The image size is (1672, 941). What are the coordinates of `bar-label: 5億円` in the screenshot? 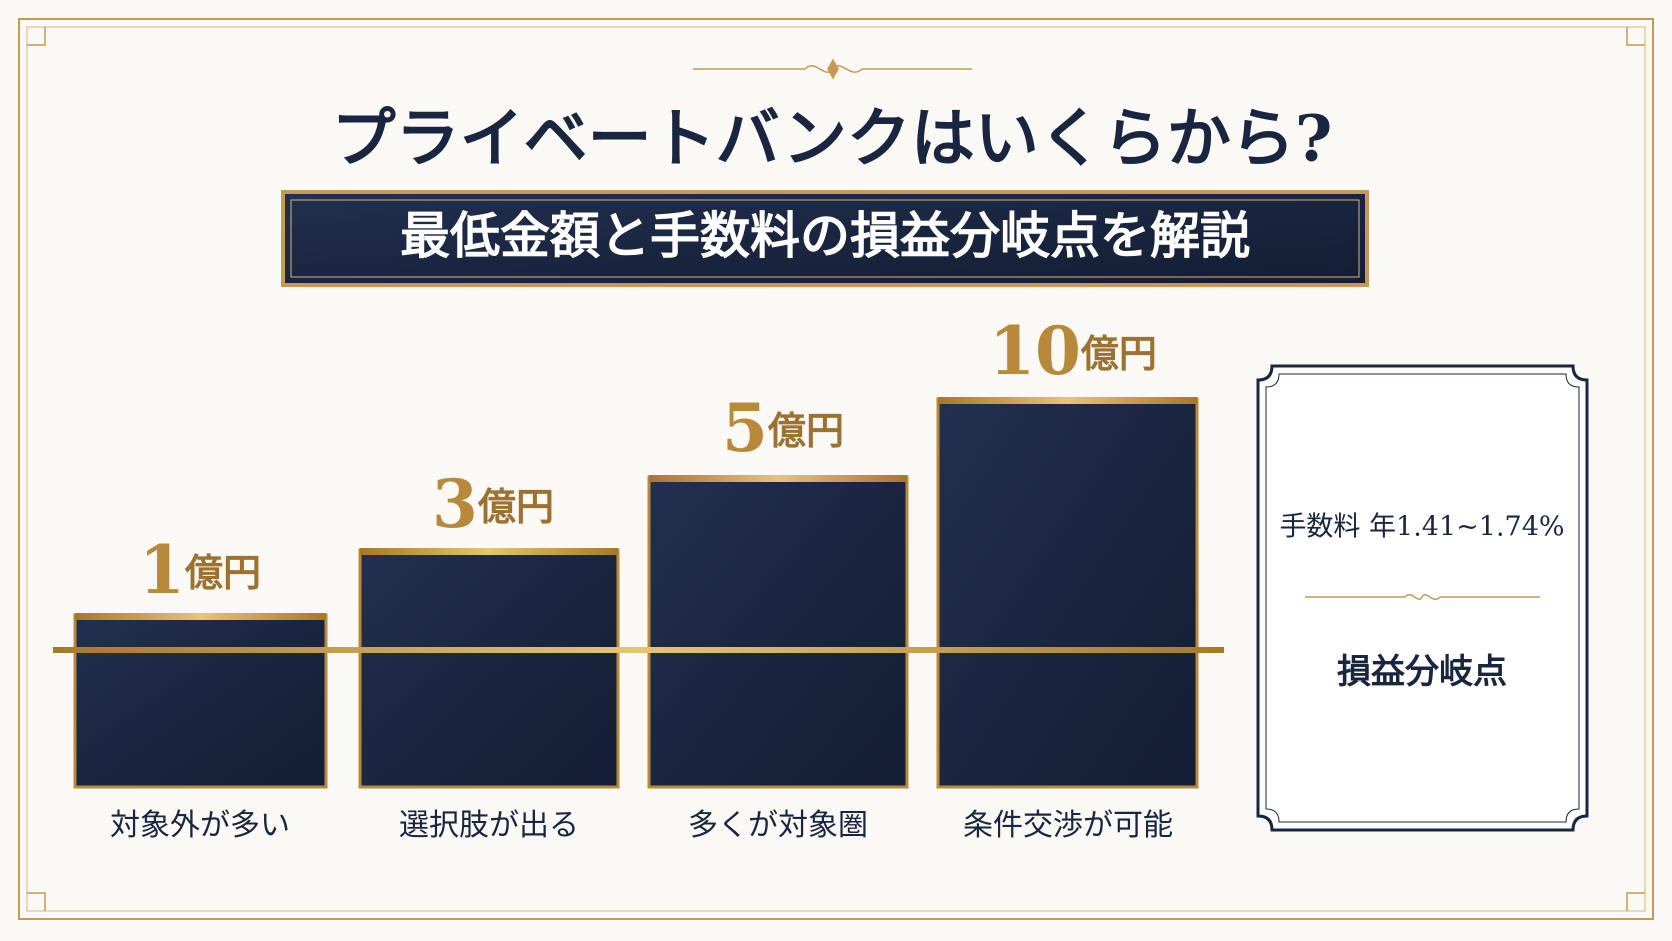 It's located at (783, 428).